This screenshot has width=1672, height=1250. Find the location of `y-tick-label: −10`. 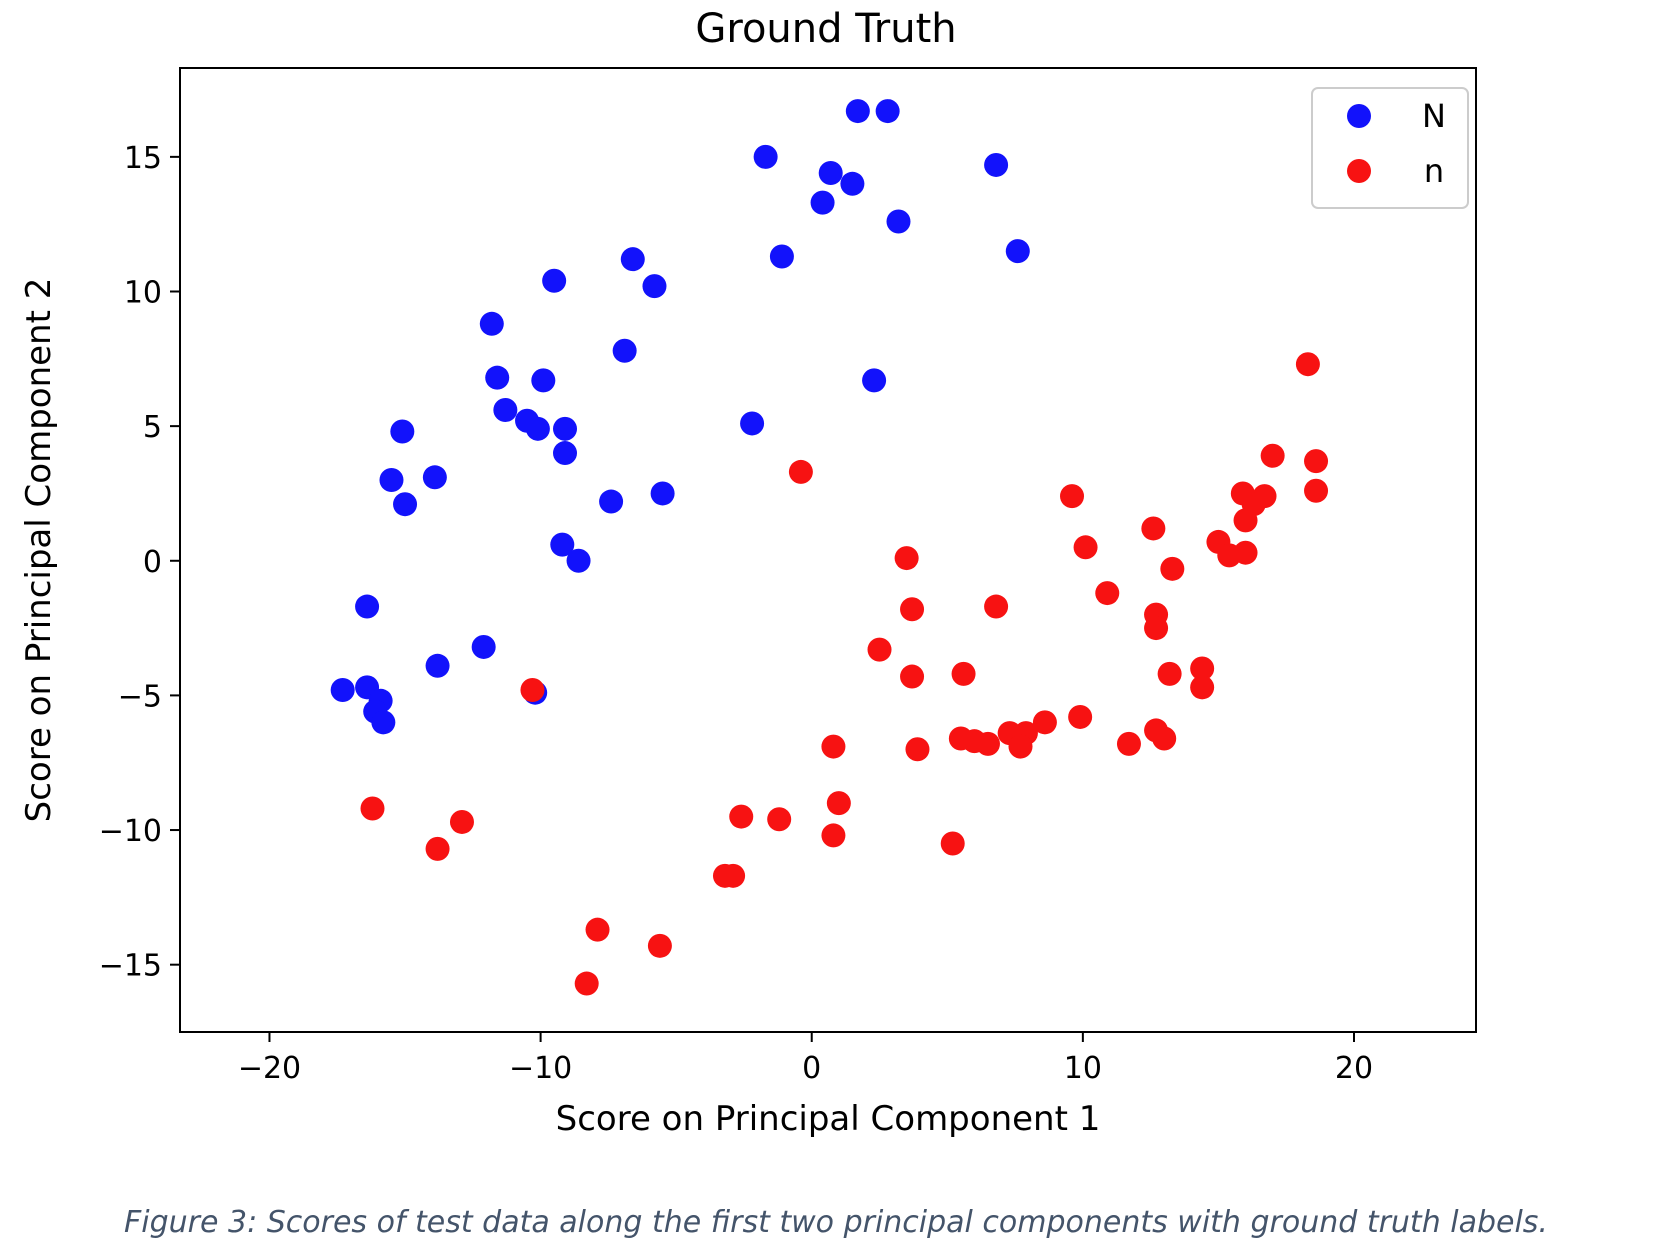

y-tick-label: −10 is located at coordinates (130, 831).